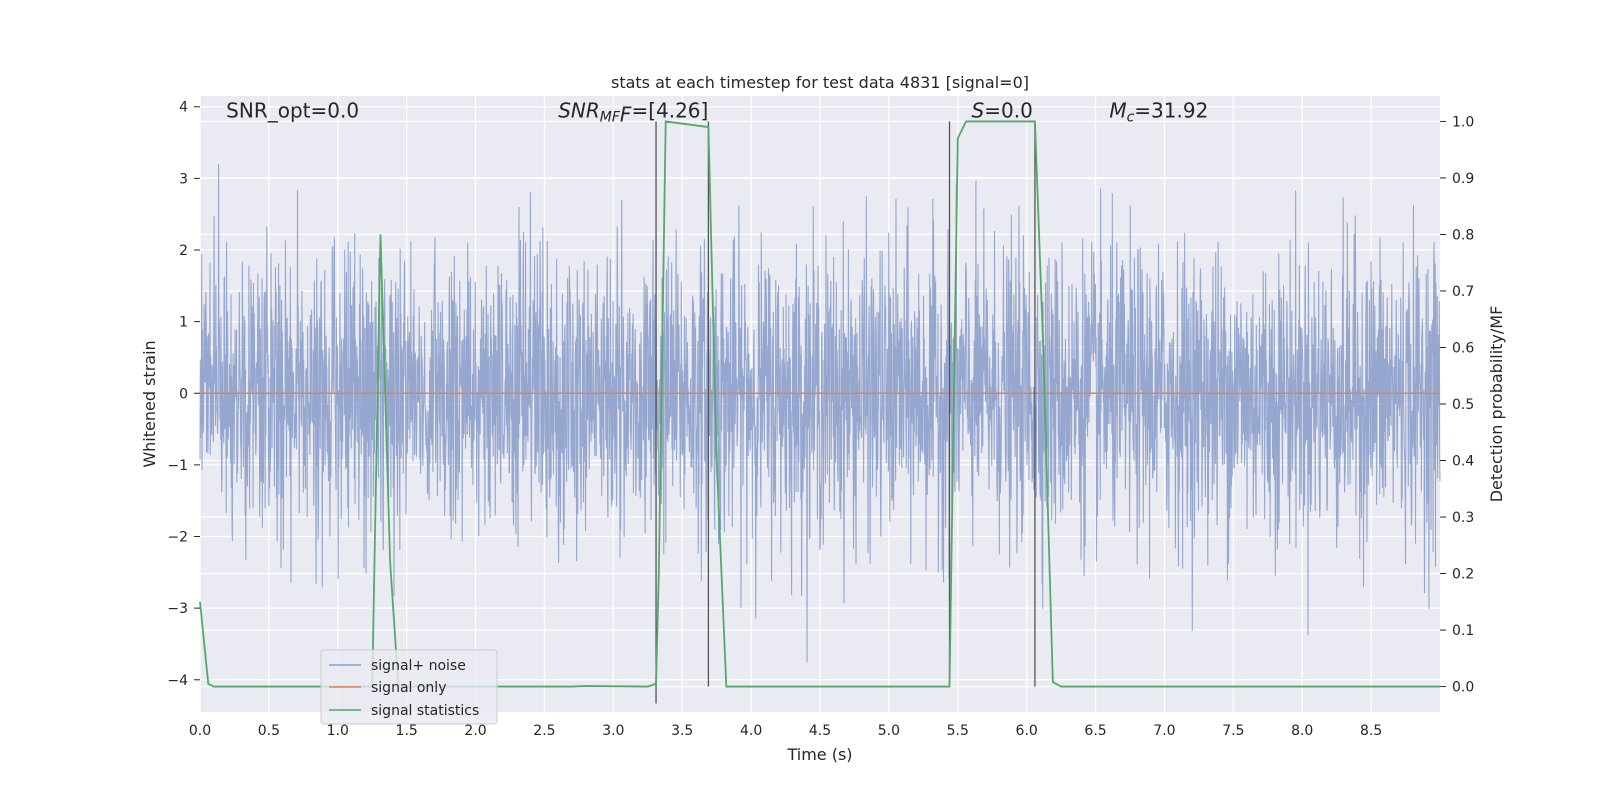  I want to click on y2-tick-label: 0.1, so click(1463, 631).